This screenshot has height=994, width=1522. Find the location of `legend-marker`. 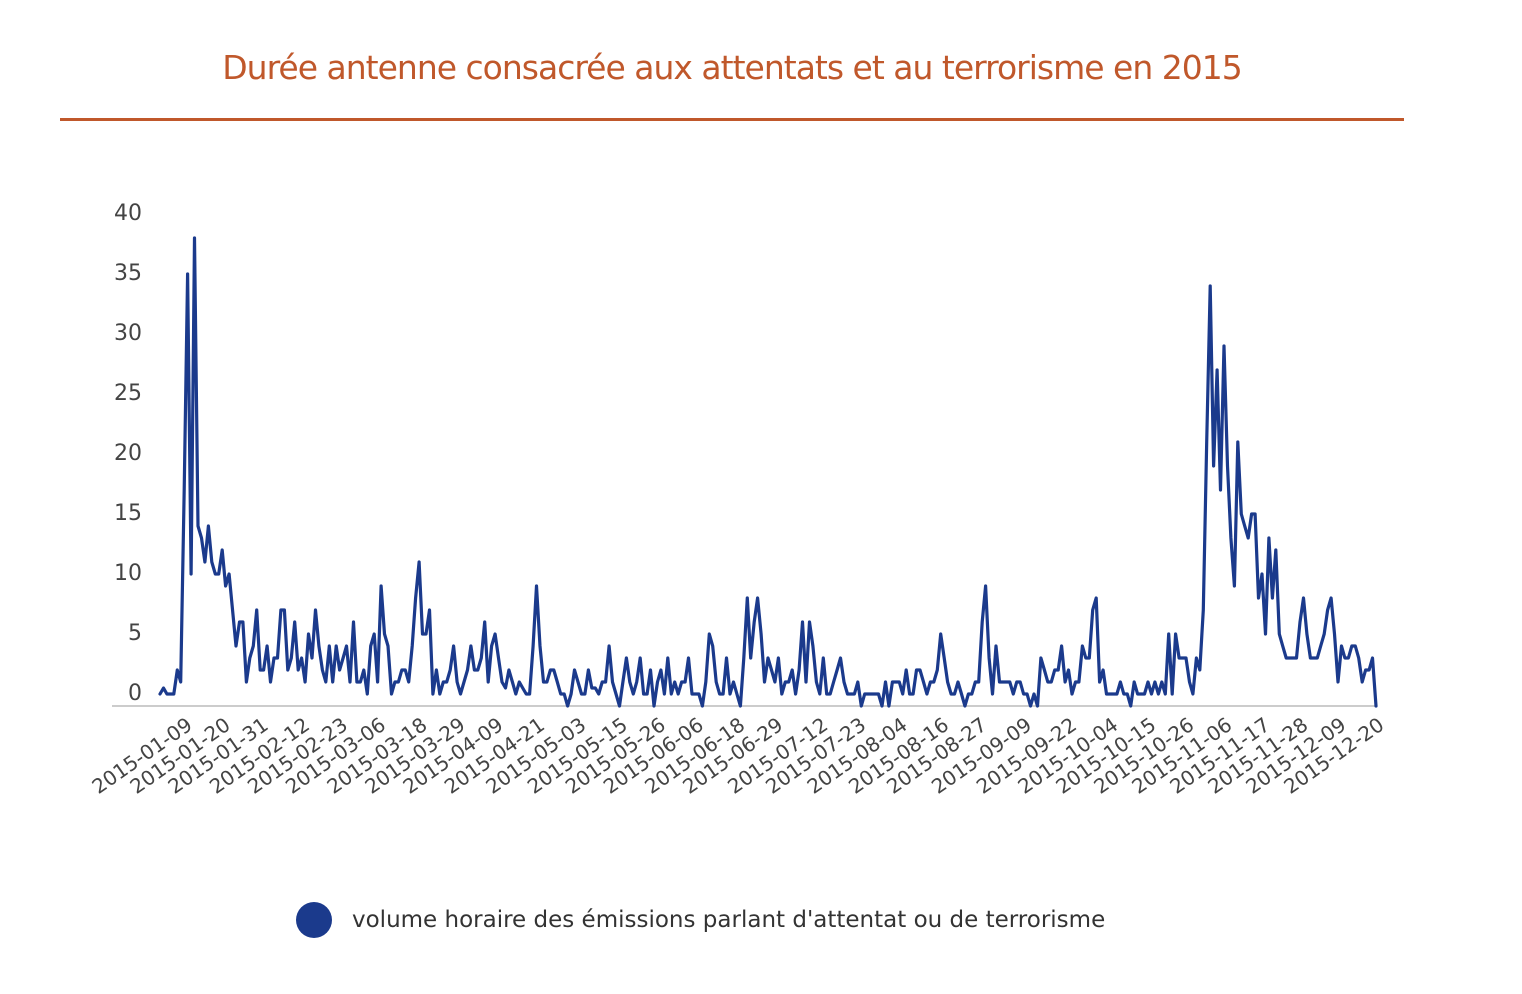

legend-marker is located at coordinates (314, 920).